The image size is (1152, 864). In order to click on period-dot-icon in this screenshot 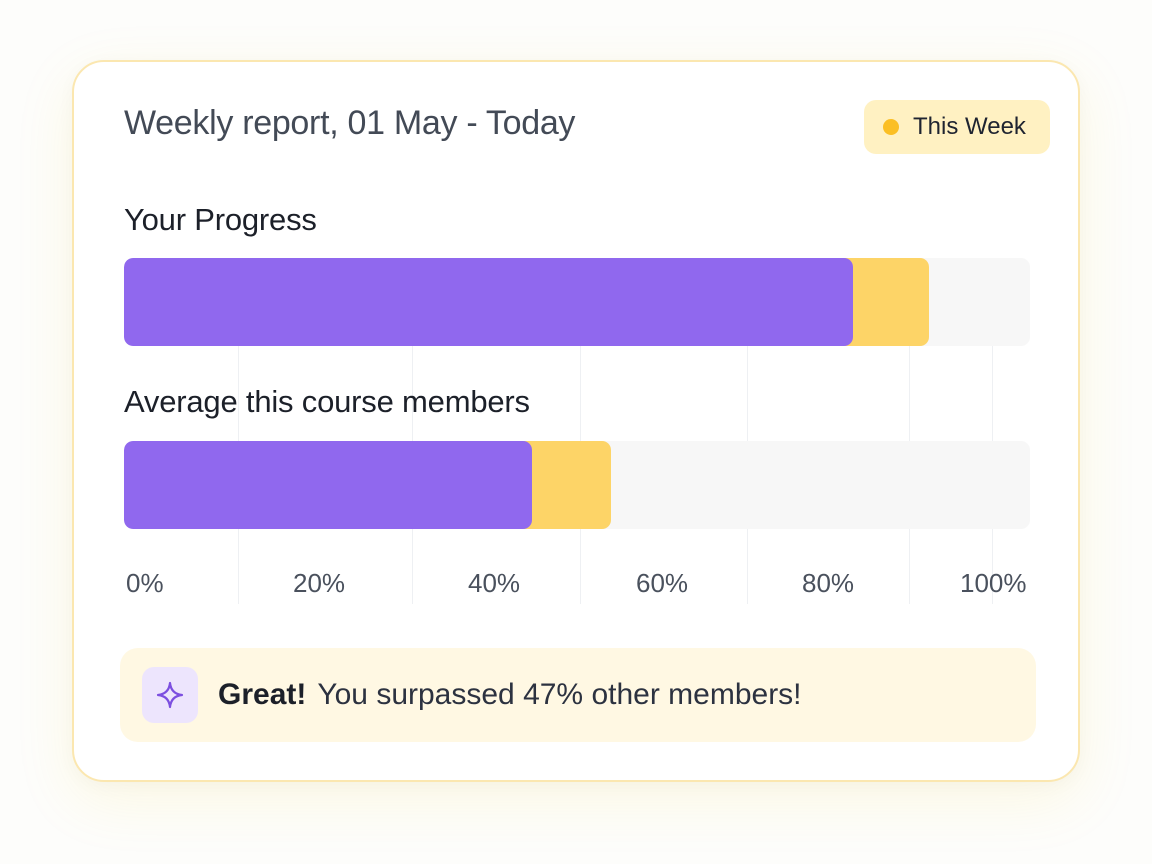, I will do `click(891, 127)`.